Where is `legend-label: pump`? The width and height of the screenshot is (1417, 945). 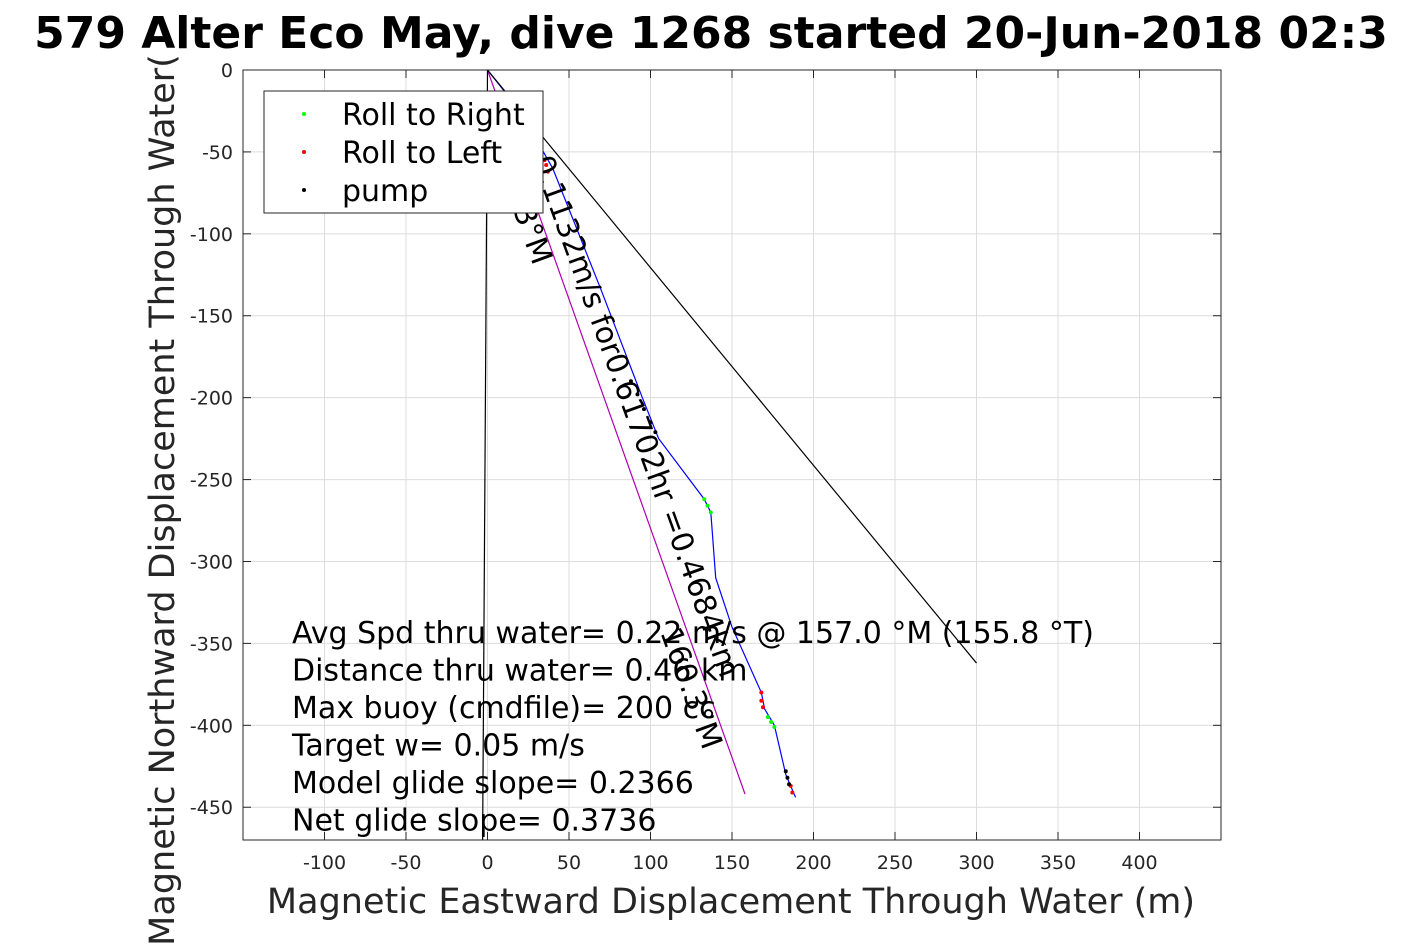 legend-label: pump is located at coordinates (385, 191).